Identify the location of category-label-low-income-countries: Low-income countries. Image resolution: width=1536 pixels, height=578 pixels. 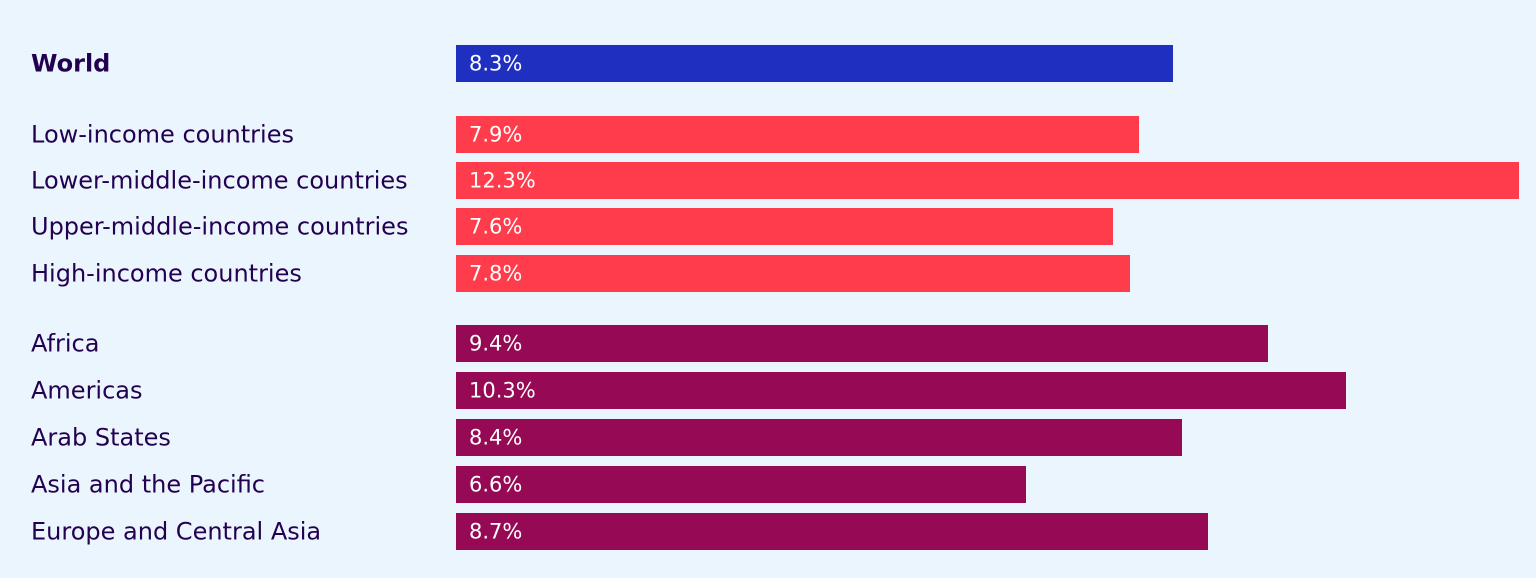
(162, 135).